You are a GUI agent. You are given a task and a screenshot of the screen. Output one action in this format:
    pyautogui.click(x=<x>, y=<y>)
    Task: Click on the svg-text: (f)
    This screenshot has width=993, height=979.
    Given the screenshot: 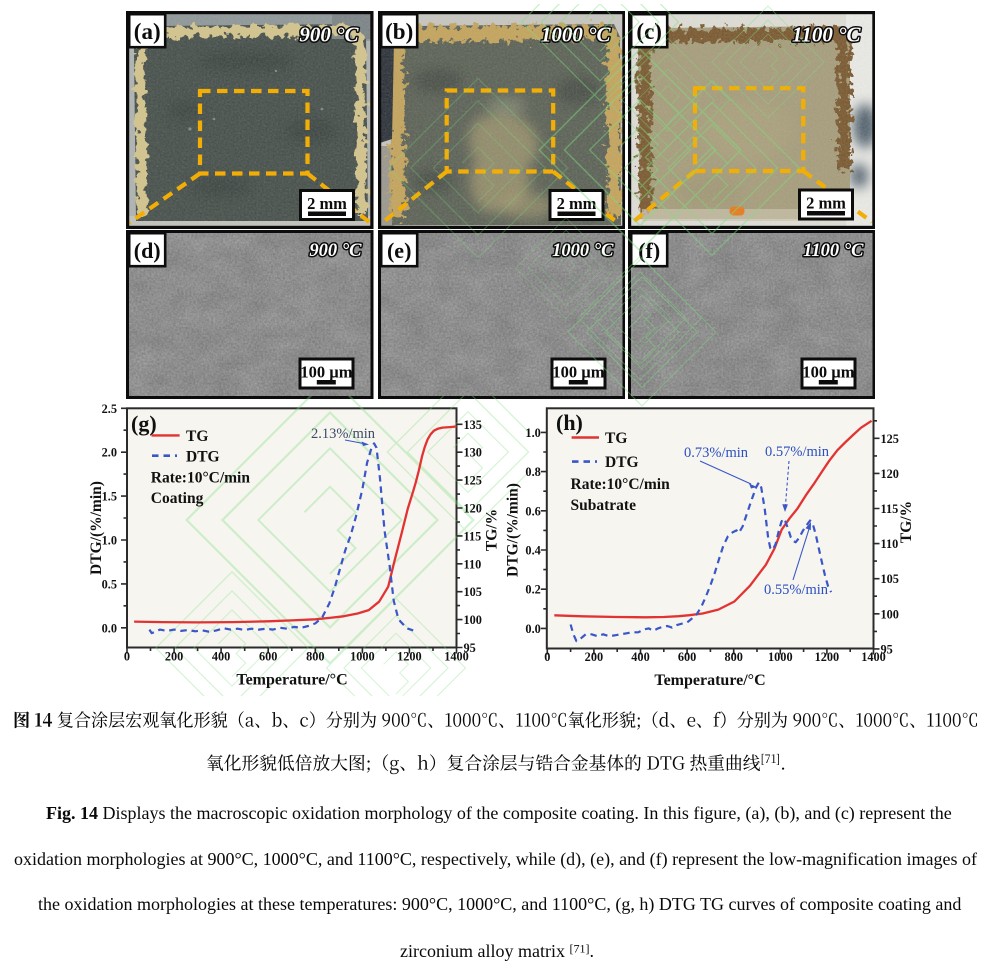 What is the action you would take?
    pyautogui.click(x=649, y=250)
    